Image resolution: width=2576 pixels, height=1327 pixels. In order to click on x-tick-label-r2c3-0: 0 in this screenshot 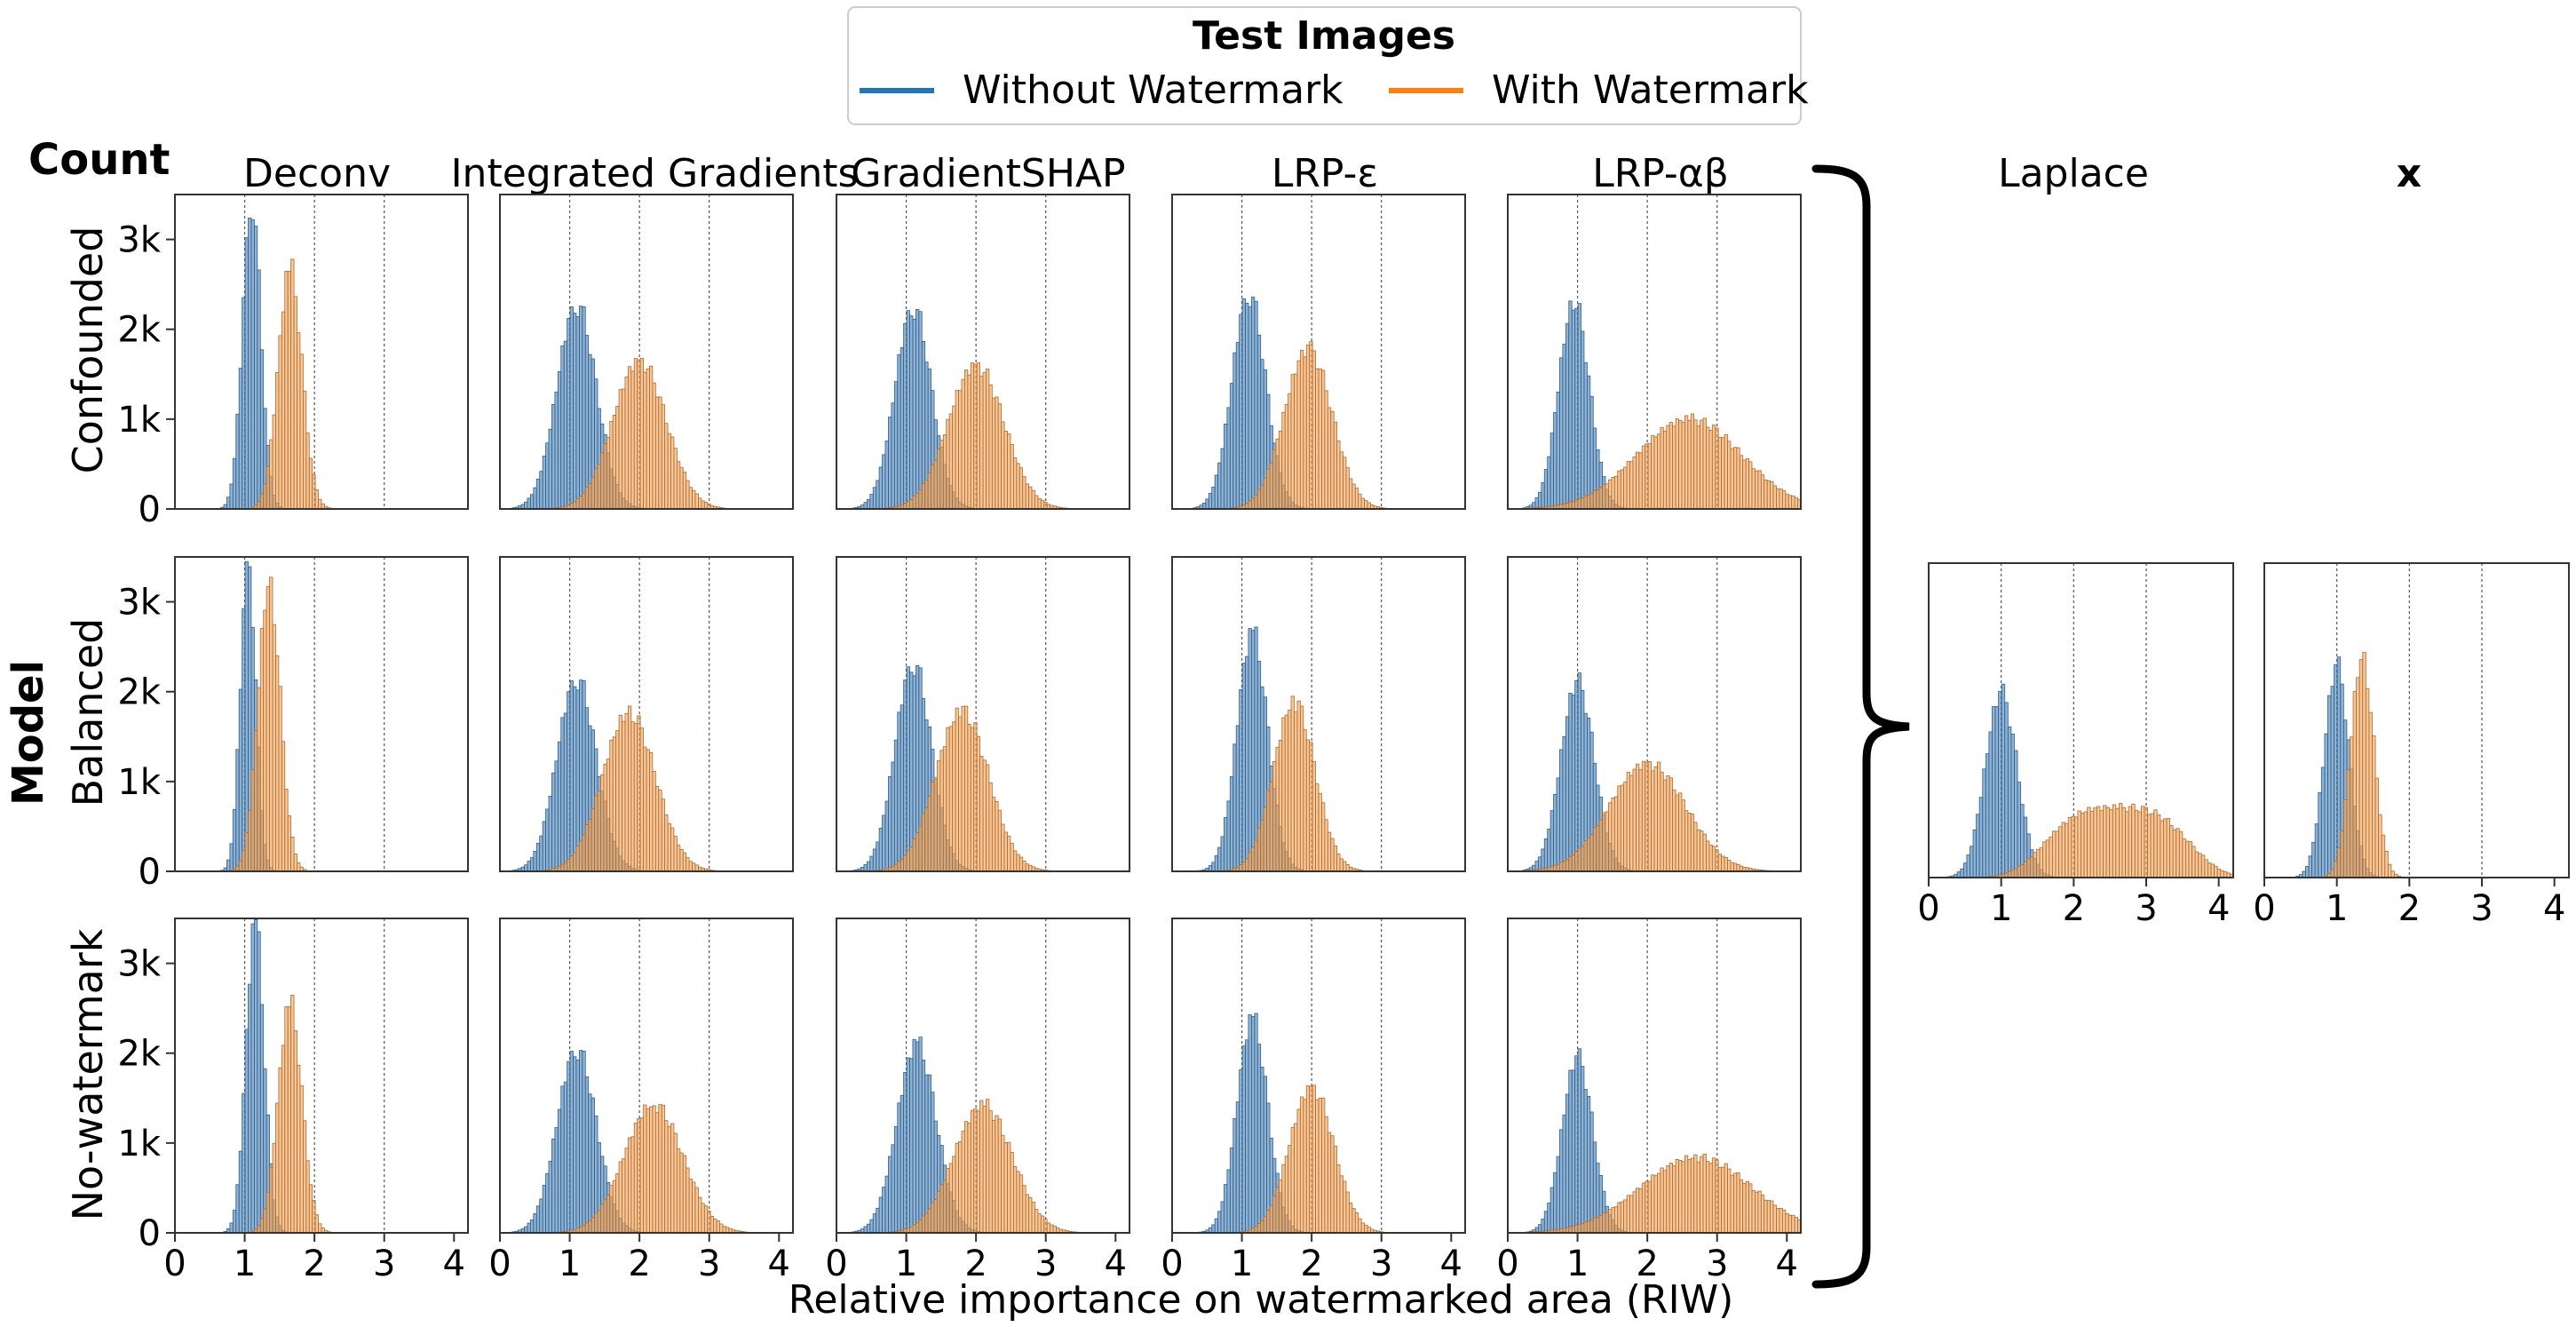, I will do `click(1172, 1264)`.